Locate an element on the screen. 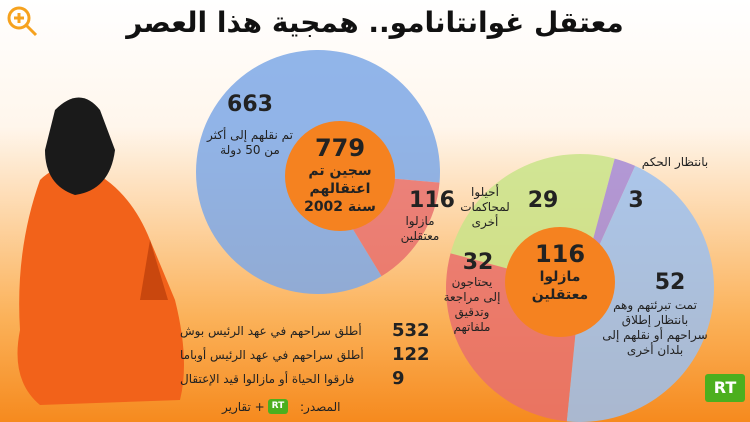 This screenshot has height=422, width=750. breakdown-value: 532 is located at coordinates (411, 330).